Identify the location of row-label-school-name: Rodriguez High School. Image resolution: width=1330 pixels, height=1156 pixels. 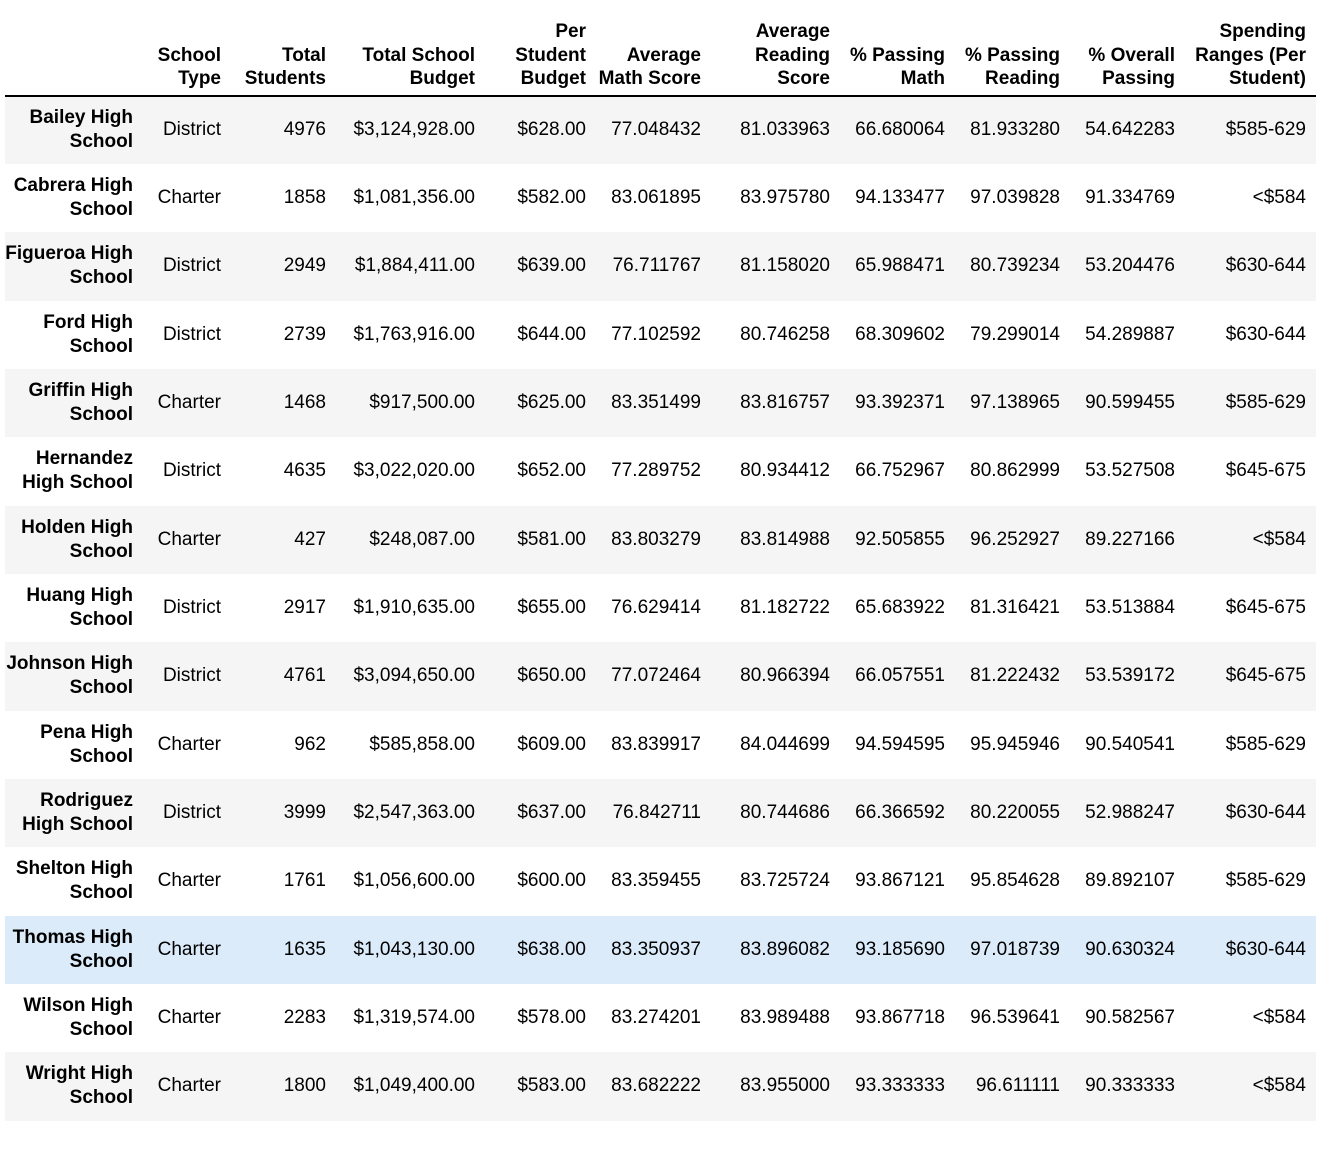
(77, 813).